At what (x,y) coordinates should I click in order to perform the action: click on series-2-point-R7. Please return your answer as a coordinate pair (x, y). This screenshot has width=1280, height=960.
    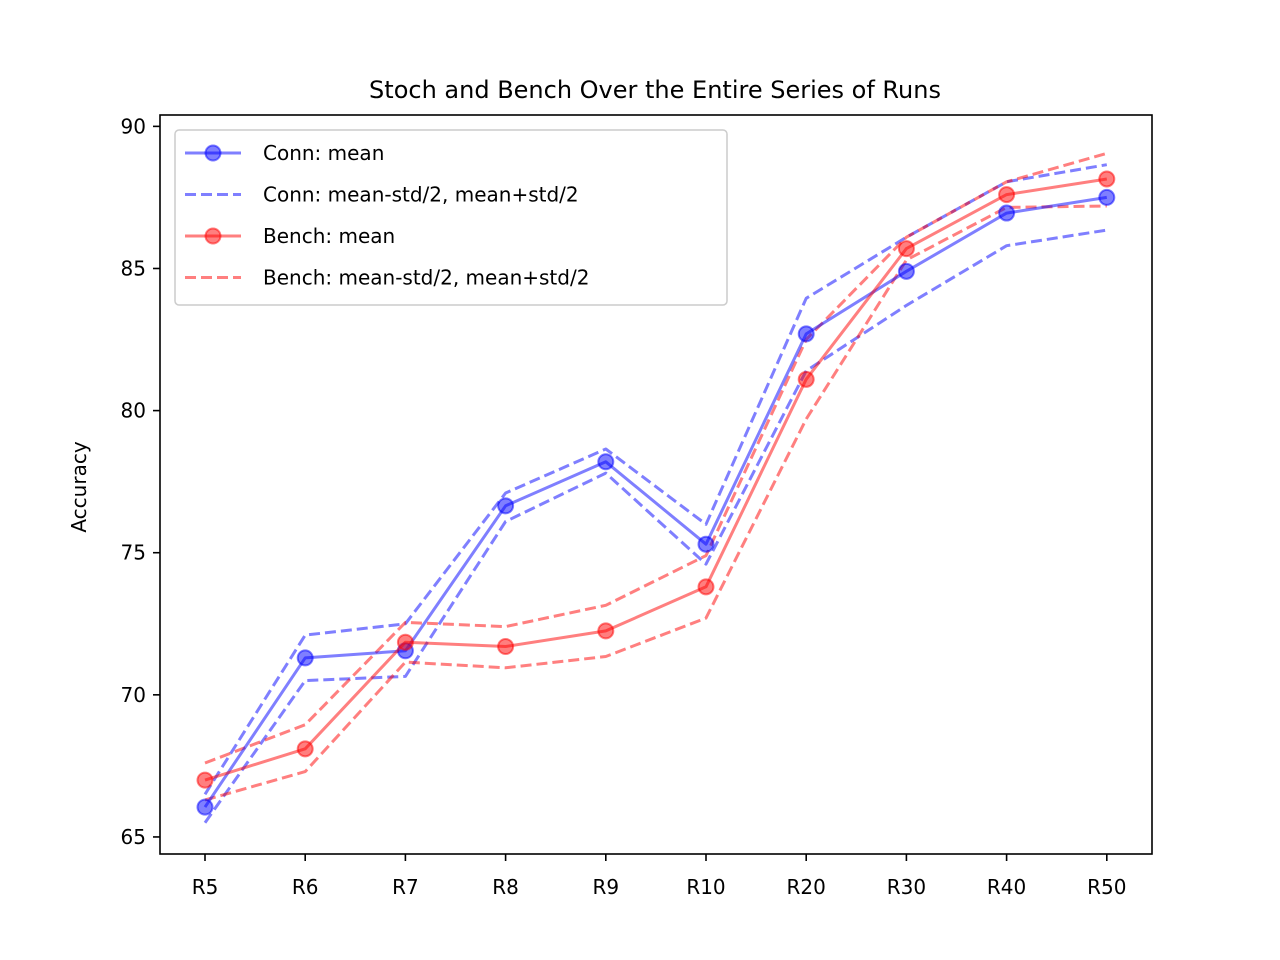
    Looking at the image, I should click on (405, 642).